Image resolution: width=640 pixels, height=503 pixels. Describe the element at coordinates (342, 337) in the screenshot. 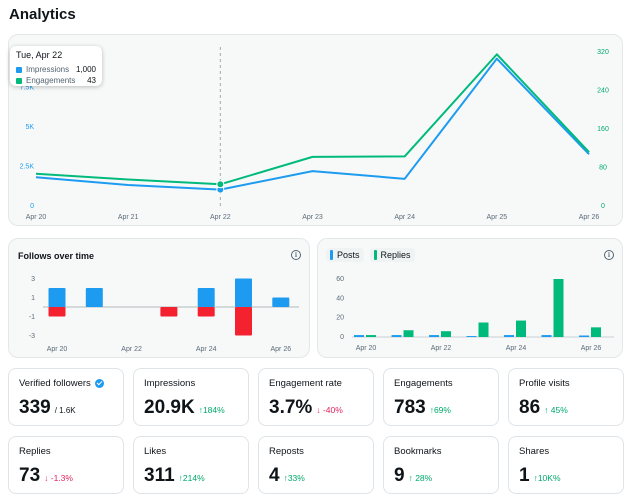

I see `y-axis-tick-label: 0` at that location.